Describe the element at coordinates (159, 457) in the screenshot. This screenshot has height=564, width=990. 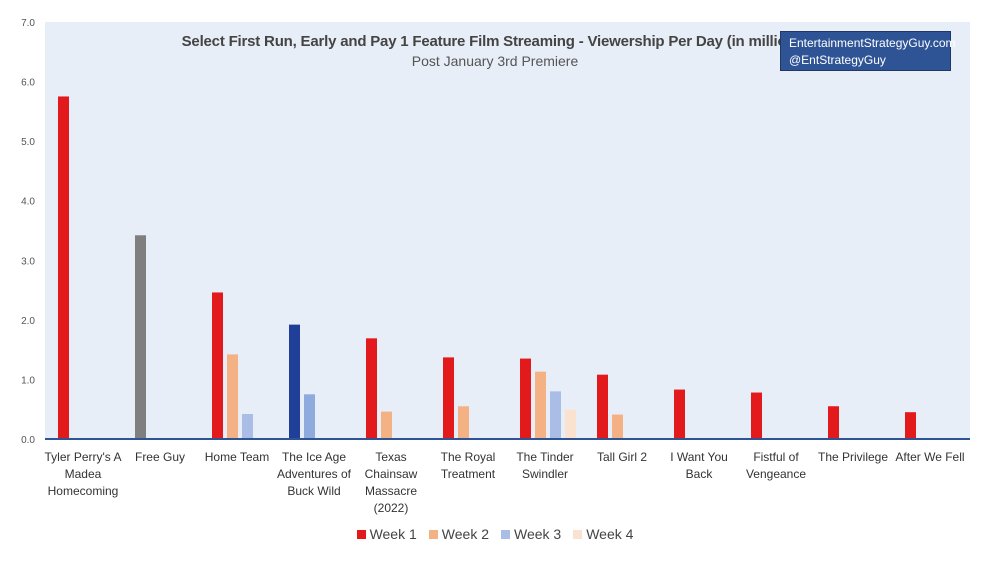
I see `x-tick-label: Free Guy` at that location.